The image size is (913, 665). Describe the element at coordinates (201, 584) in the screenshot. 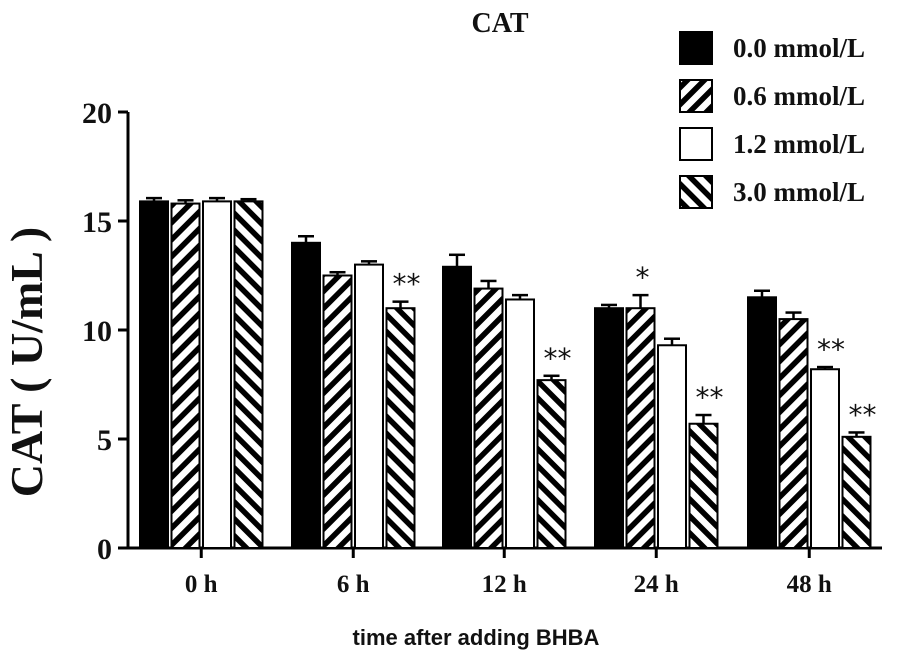

I see `x-tick-label: 0 h` at that location.